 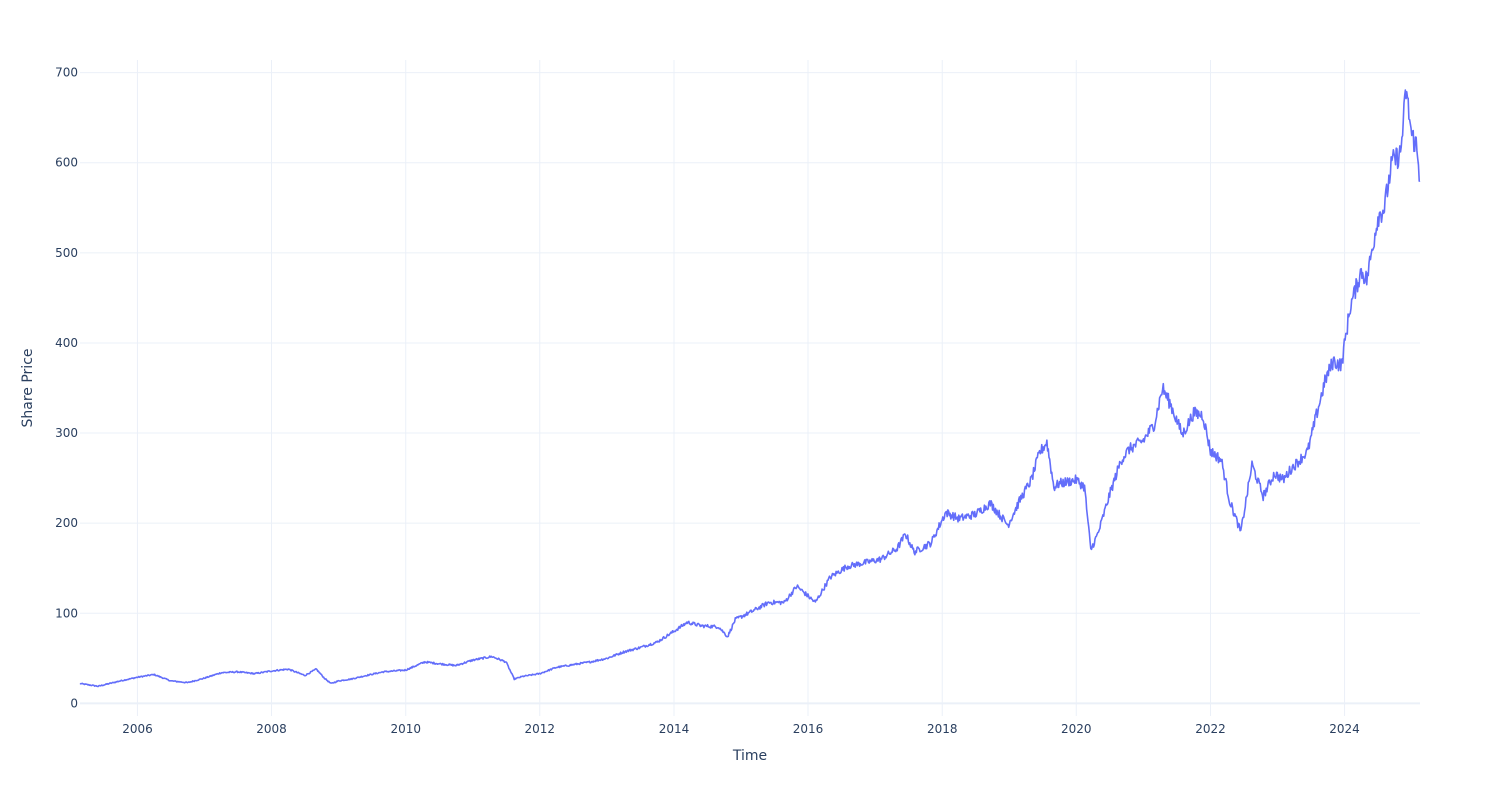 I want to click on y-tick-labels: 0 100 200 300 400 500 600 700, so click(x=66, y=388).